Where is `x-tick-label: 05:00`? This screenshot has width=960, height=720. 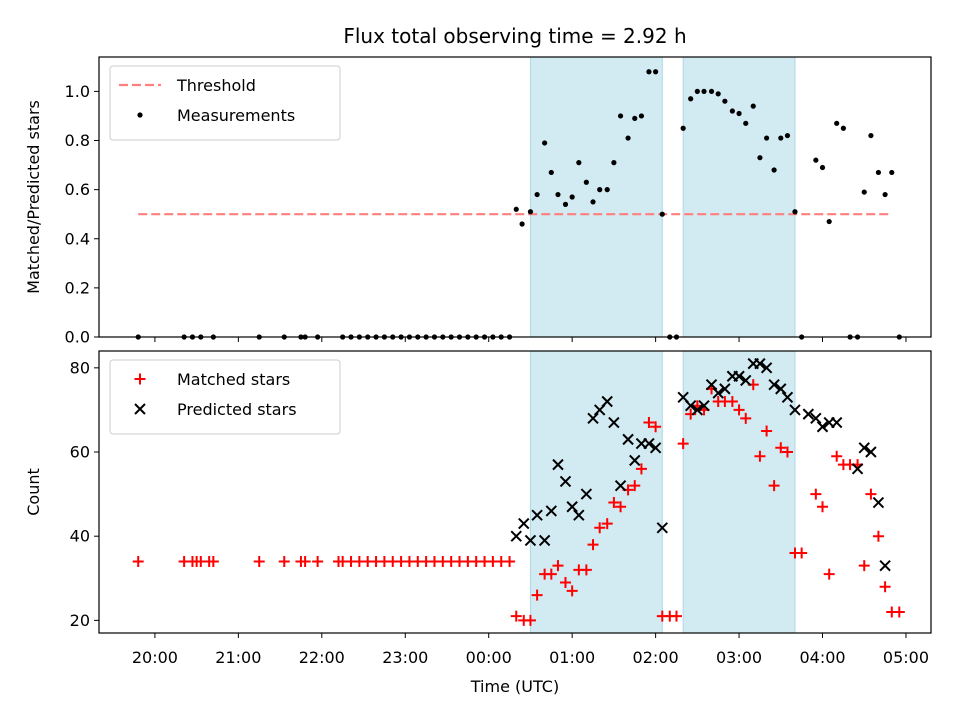
x-tick-label: 05:00 is located at coordinates (906, 657).